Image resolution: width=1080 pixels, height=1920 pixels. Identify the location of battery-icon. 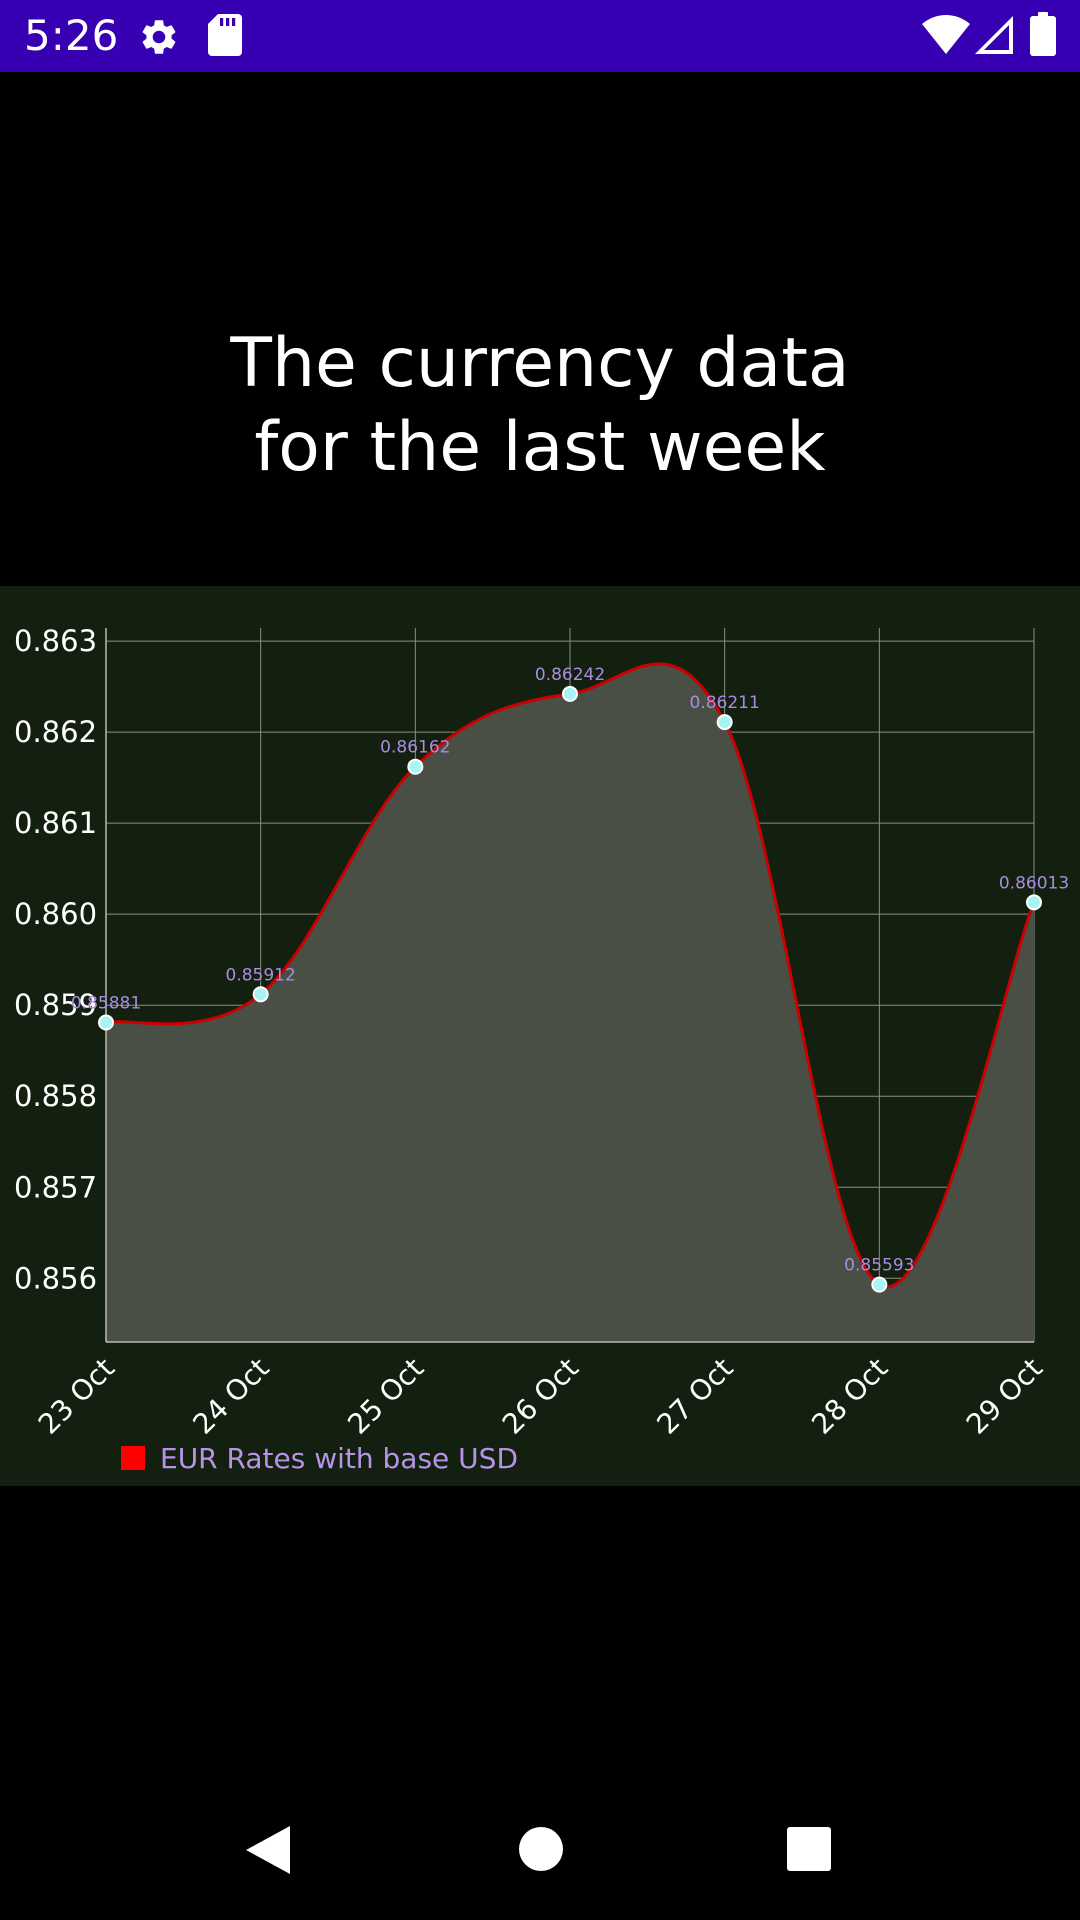
(1043, 34).